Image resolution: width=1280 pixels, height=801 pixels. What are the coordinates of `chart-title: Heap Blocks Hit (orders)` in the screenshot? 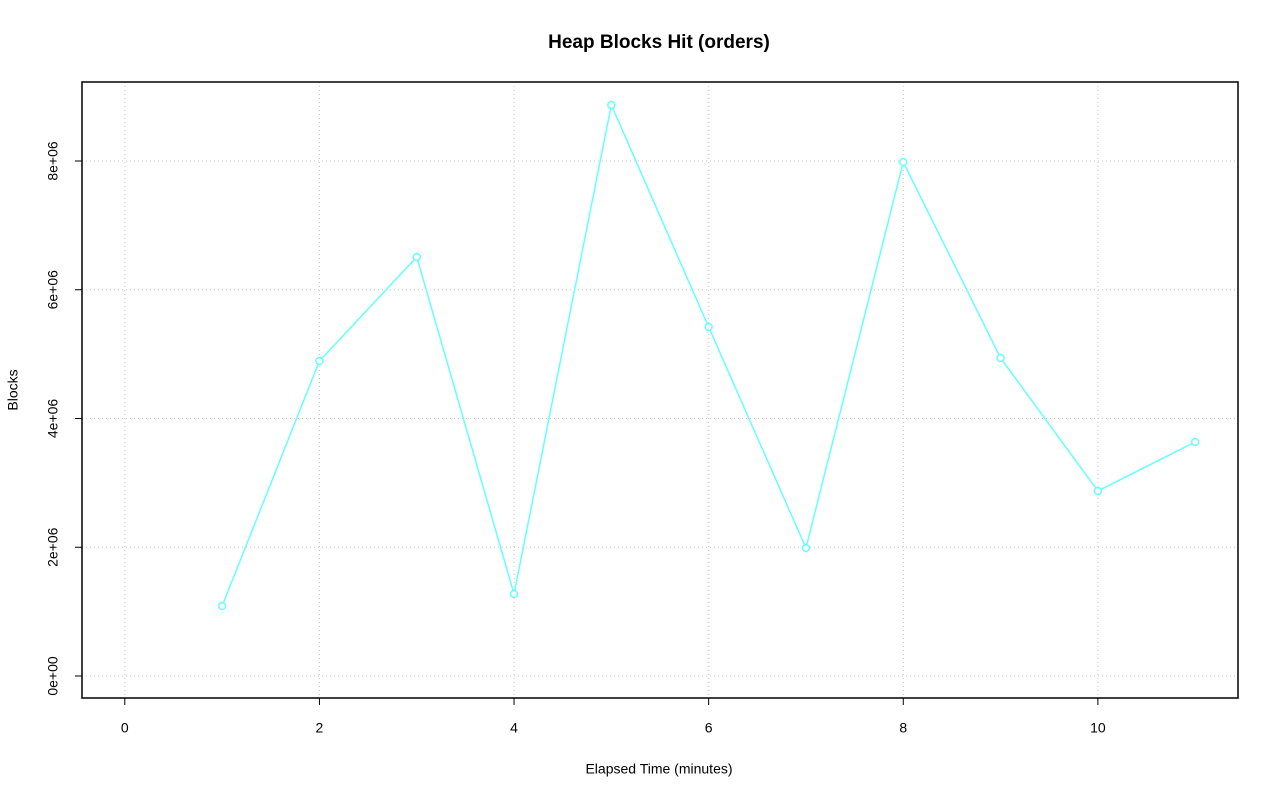 It's located at (659, 42).